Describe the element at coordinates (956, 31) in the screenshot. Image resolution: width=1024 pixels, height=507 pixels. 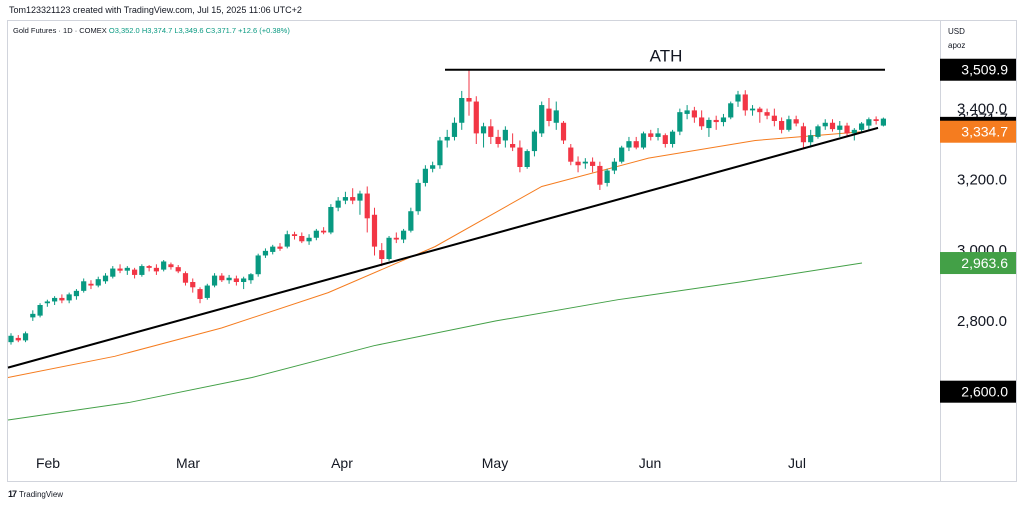
I see `currency-label: USD` at that location.